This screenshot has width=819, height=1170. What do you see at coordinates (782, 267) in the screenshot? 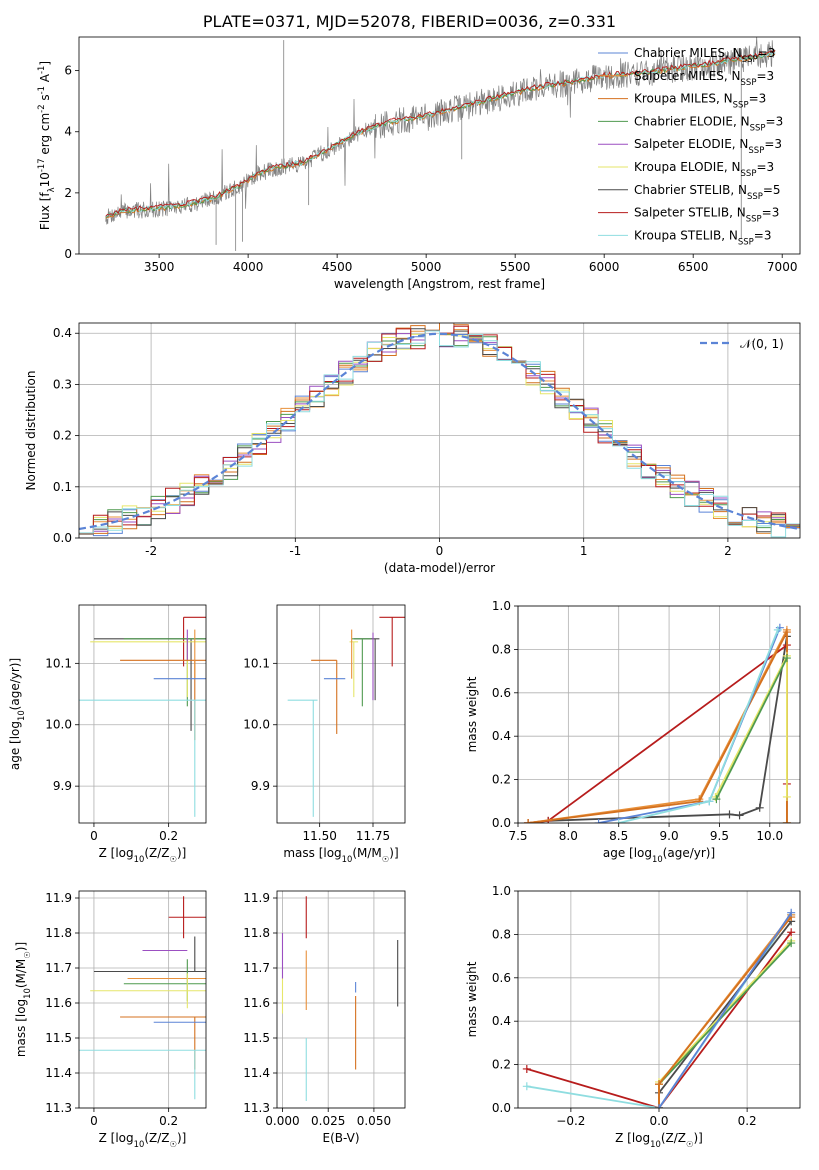
I see `x-tick-label: 7000` at bounding box center [782, 267].